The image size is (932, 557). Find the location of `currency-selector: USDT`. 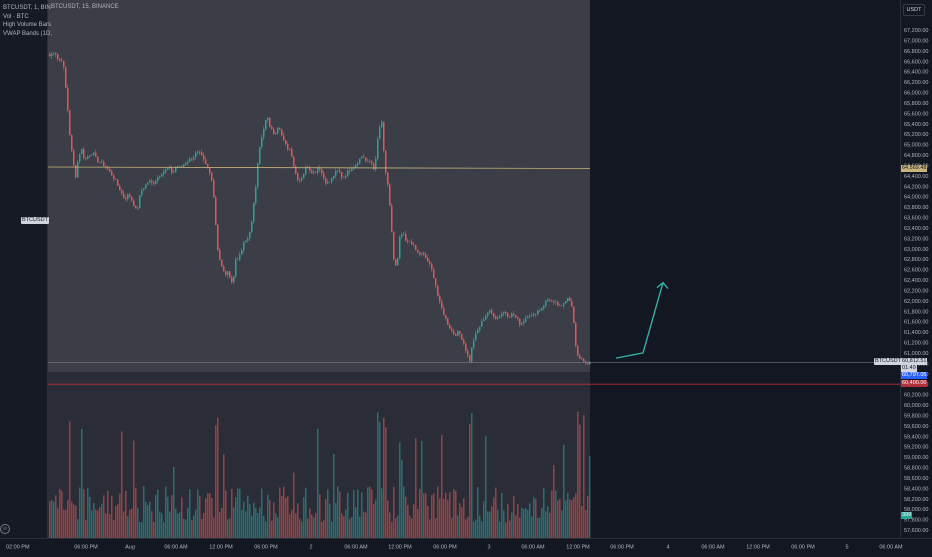

currency-selector: USDT is located at coordinates (914, 10).